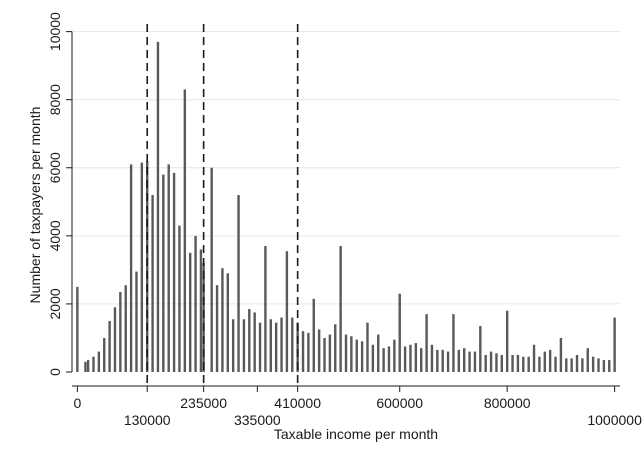 The height and width of the screenshot is (469, 644). What do you see at coordinates (147, 420) in the screenshot?
I see `x-tick-label: 130000` at bounding box center [147, 420].